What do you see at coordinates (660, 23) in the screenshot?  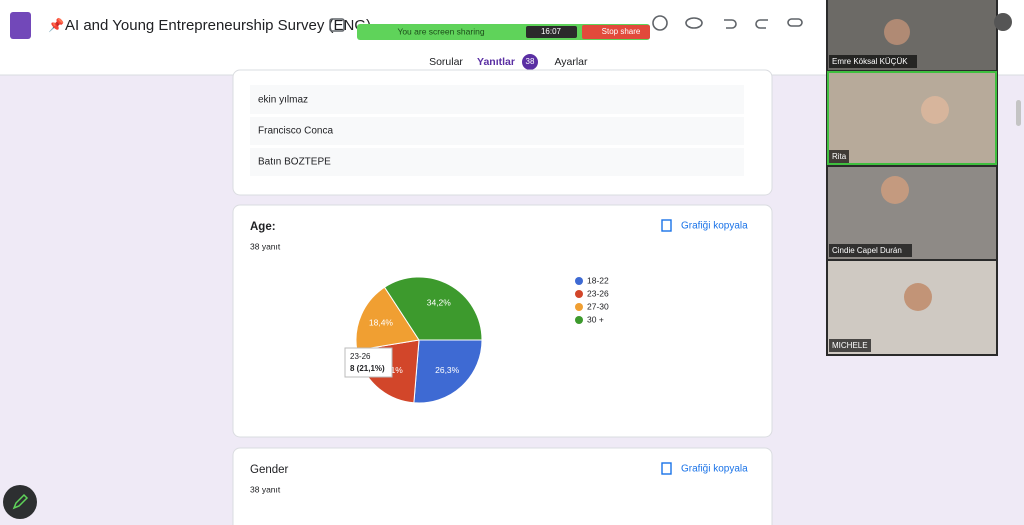 I see `palette-icon` at bounding box center [660, 23].